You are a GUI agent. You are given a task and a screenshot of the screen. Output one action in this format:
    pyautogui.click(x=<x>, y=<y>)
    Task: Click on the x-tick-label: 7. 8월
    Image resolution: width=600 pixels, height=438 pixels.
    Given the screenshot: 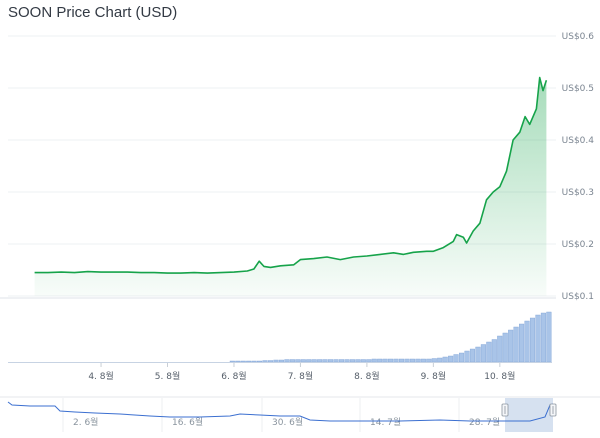 What is the action you would take?
    pyautogui.click(x=300, y=376)
    